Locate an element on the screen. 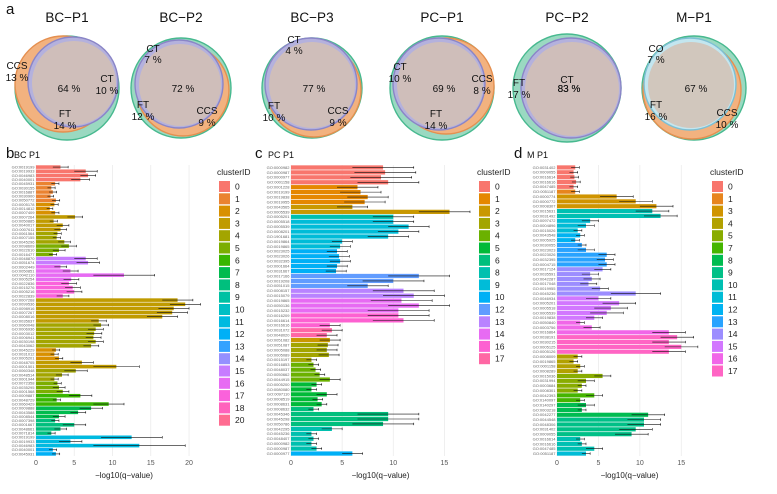 The width and height of the screenshot is (777, 494). x-tick-label: 0 is located at coordinates (36, 463).